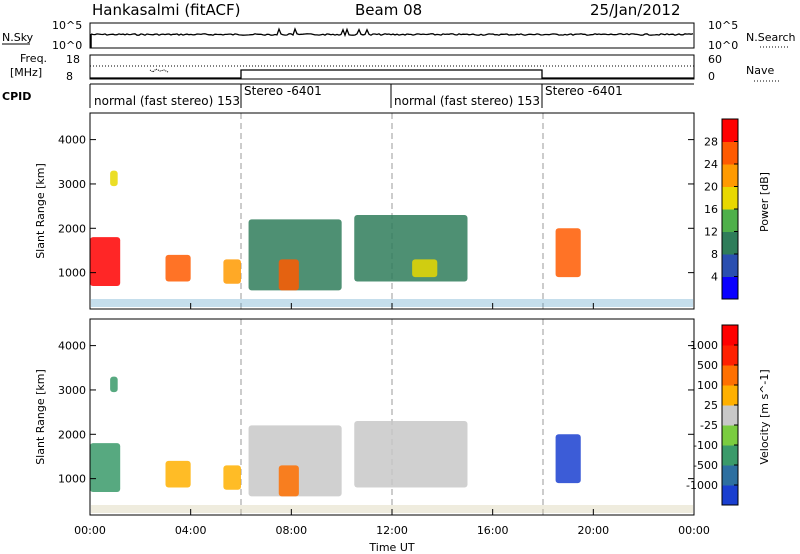 The width and height of the screenshot is (800, 554). Describe the element at coordinates (711, 164) in the screenshot. I see `power-colorbar-tick-5: 24` at that location.